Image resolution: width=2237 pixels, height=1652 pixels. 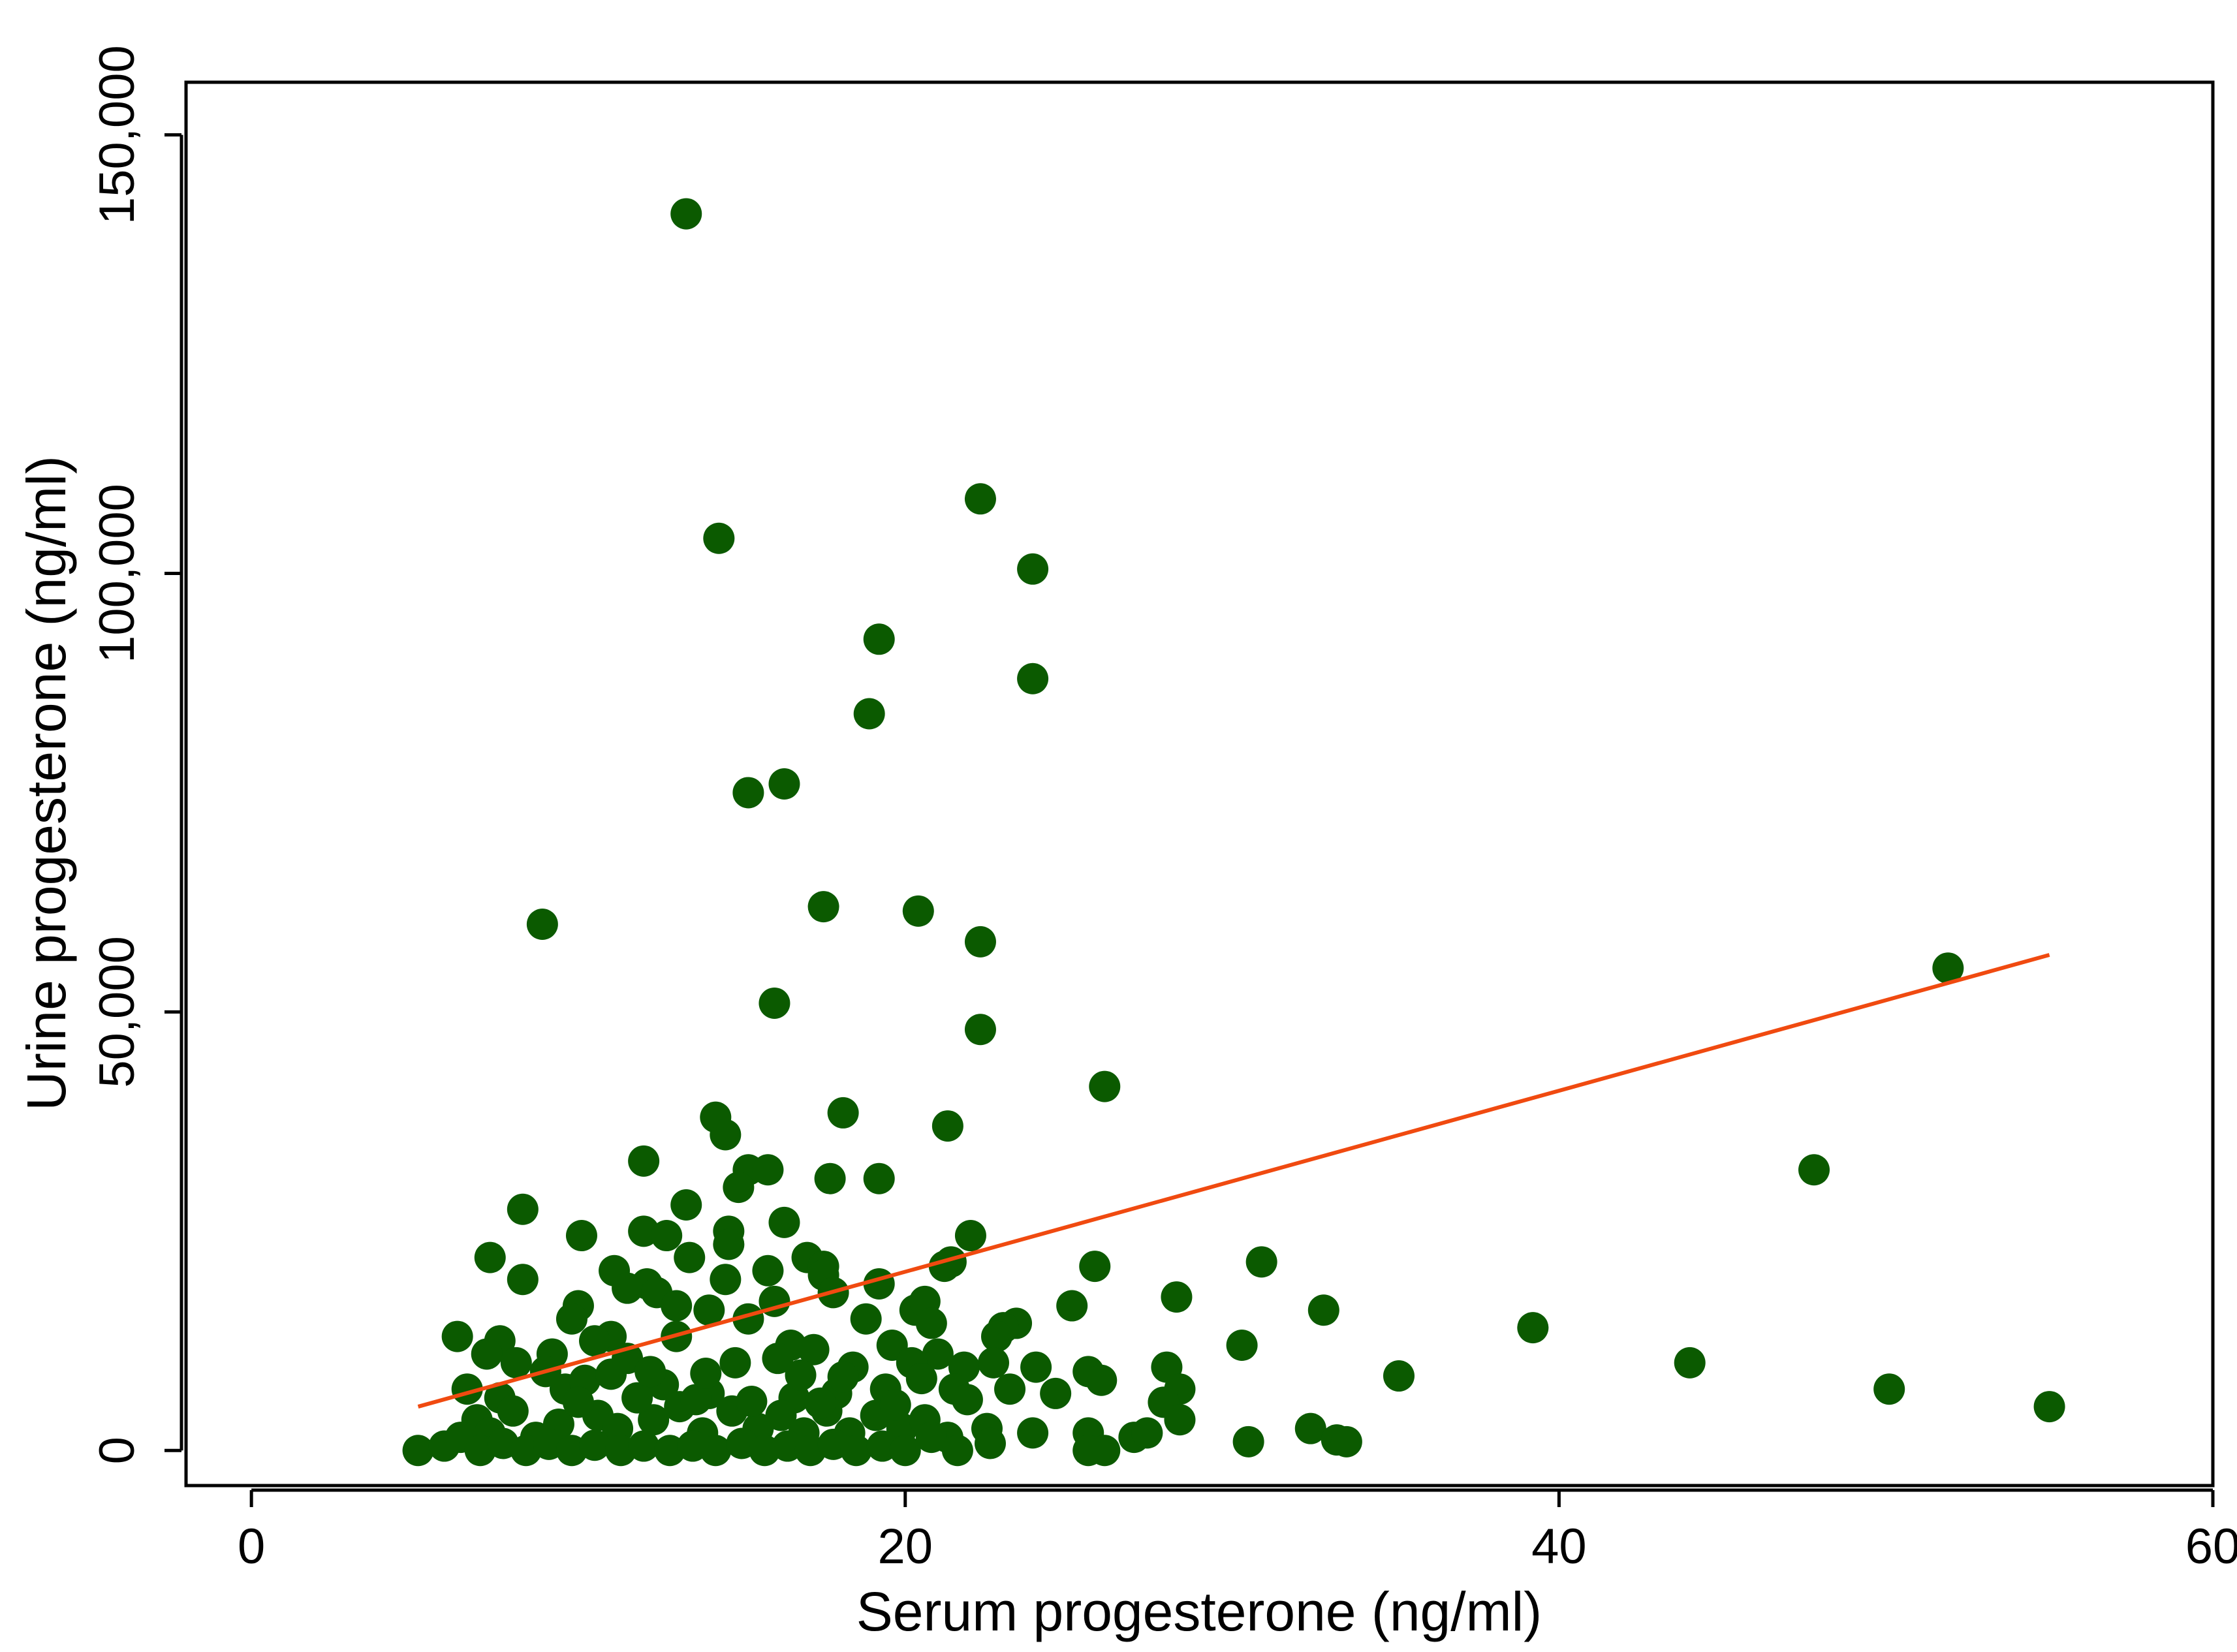 I want to click on x-tick-label: 0, so click(x=251, y=1546).